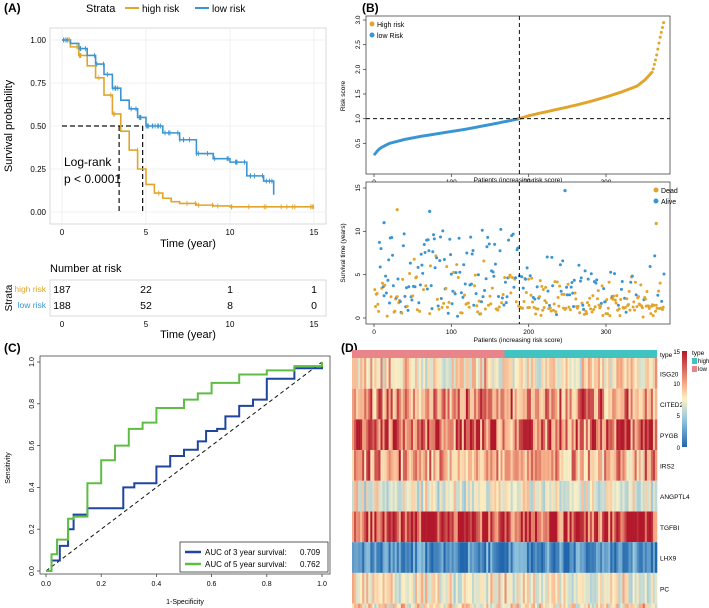 The height and width of the screenshot is (608, 709). Describe the element at coordinates (157, 584) in the screenshot. I see `roc-x-tick-label: 0.4` at that location.